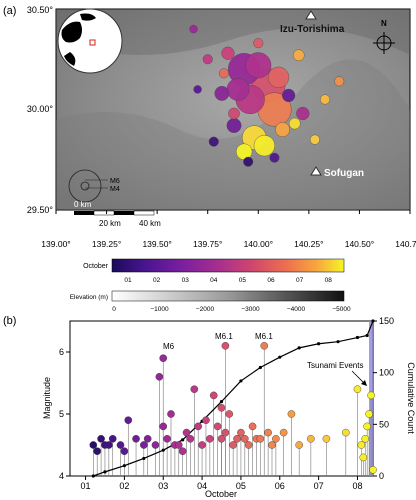 The height and width of the screenshot is (500, 416). What do you see at coordinates (205, 309) in the screenshot?
I see `elevation-tick-label: −2000` at bounding box center [205, 309].